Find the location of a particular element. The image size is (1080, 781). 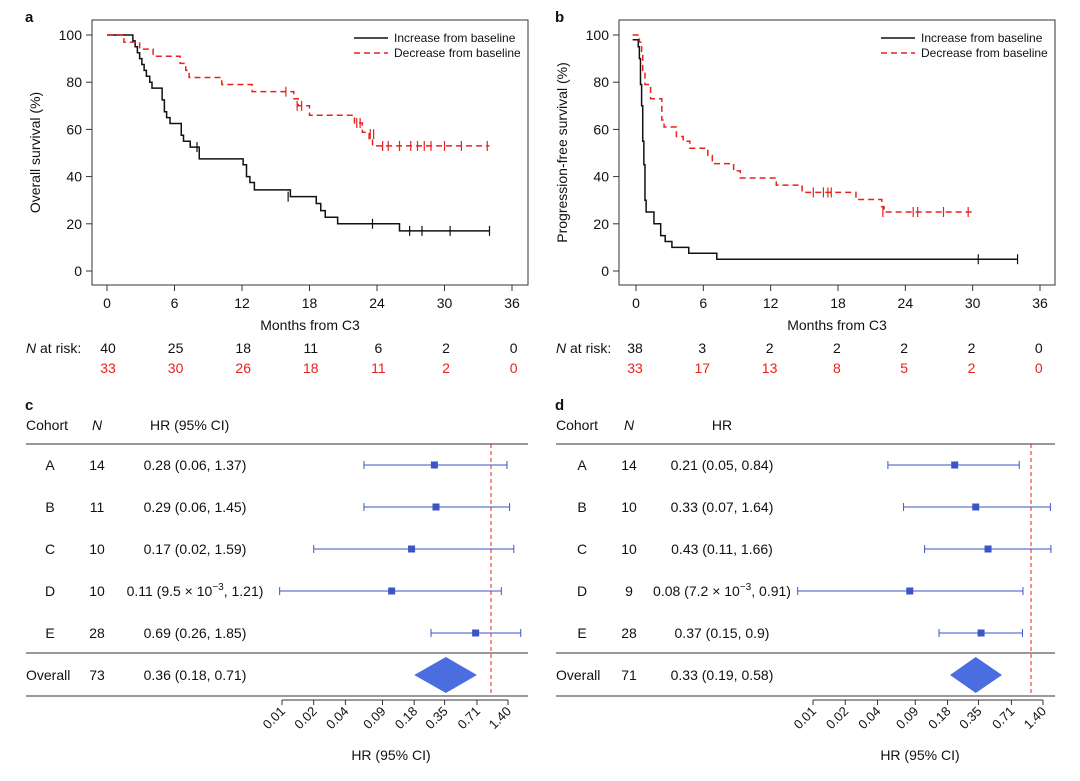

overall-hr-text: 0.36 (0.18, 0.71) is located at coordinates (195, 675).